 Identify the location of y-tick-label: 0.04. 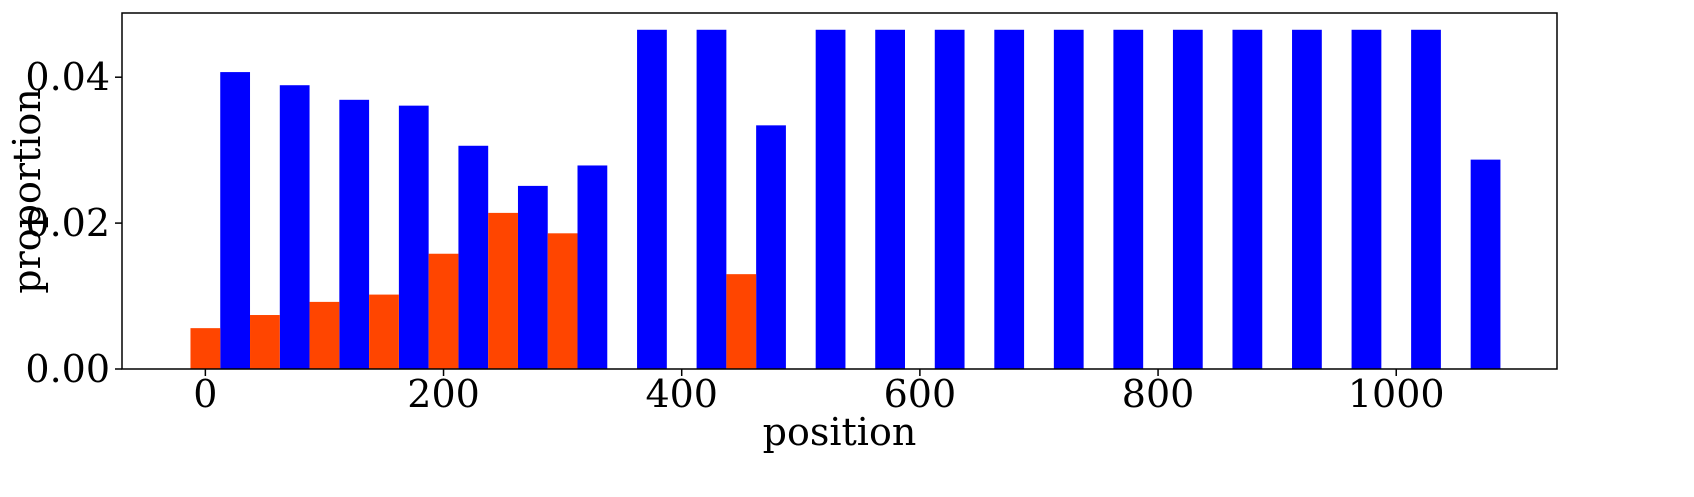
(67, 77).